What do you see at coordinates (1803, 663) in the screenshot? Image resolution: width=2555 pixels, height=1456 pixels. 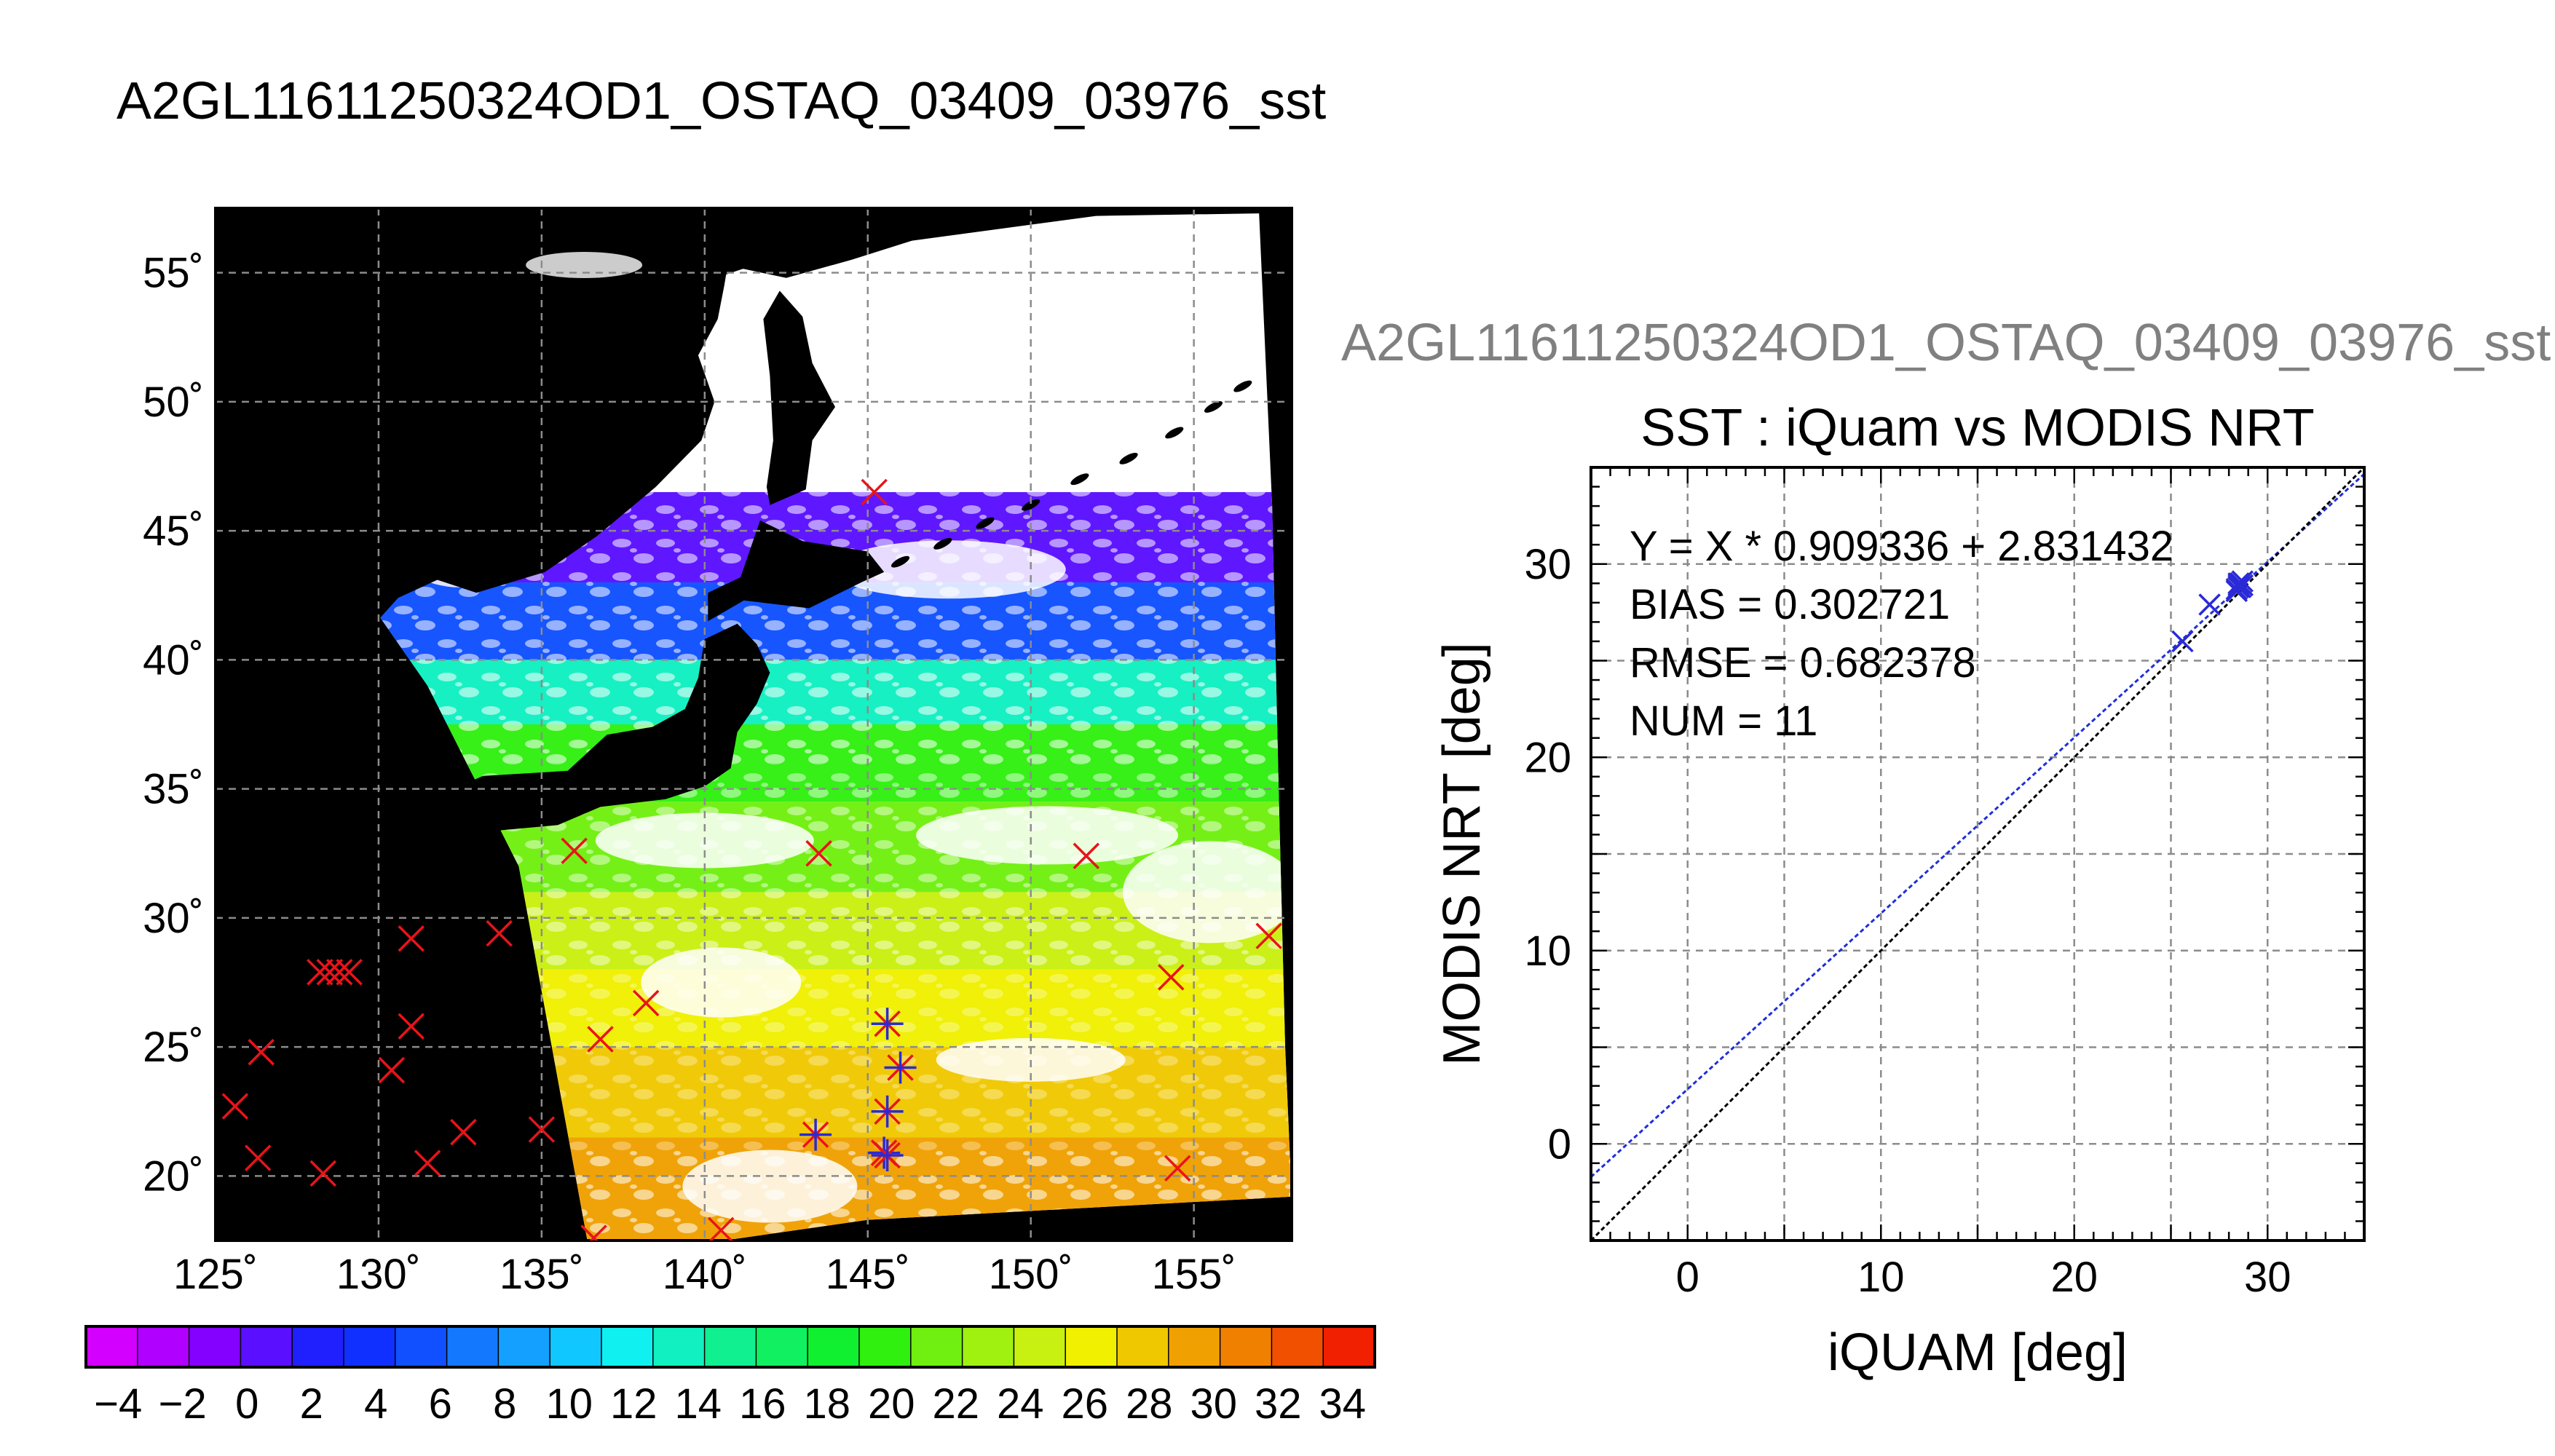 I see `annotation-rmse: RMSE = 0.682378` at bounding box center [1803, 663].